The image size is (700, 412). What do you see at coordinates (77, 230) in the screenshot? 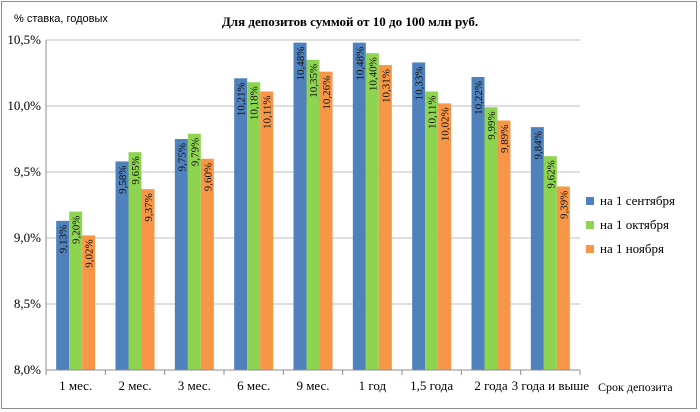
I see `data-label: 9,20%` at bounding box center [77, 230].